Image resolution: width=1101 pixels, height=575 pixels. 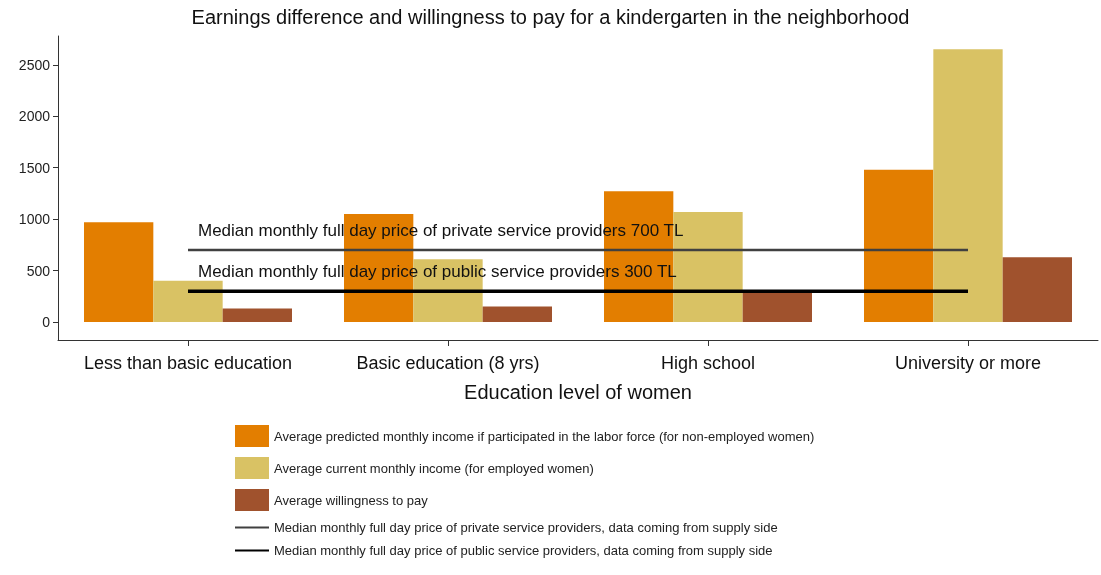 I want to click on y-tick-label: 500, so click(x=38, y=270).